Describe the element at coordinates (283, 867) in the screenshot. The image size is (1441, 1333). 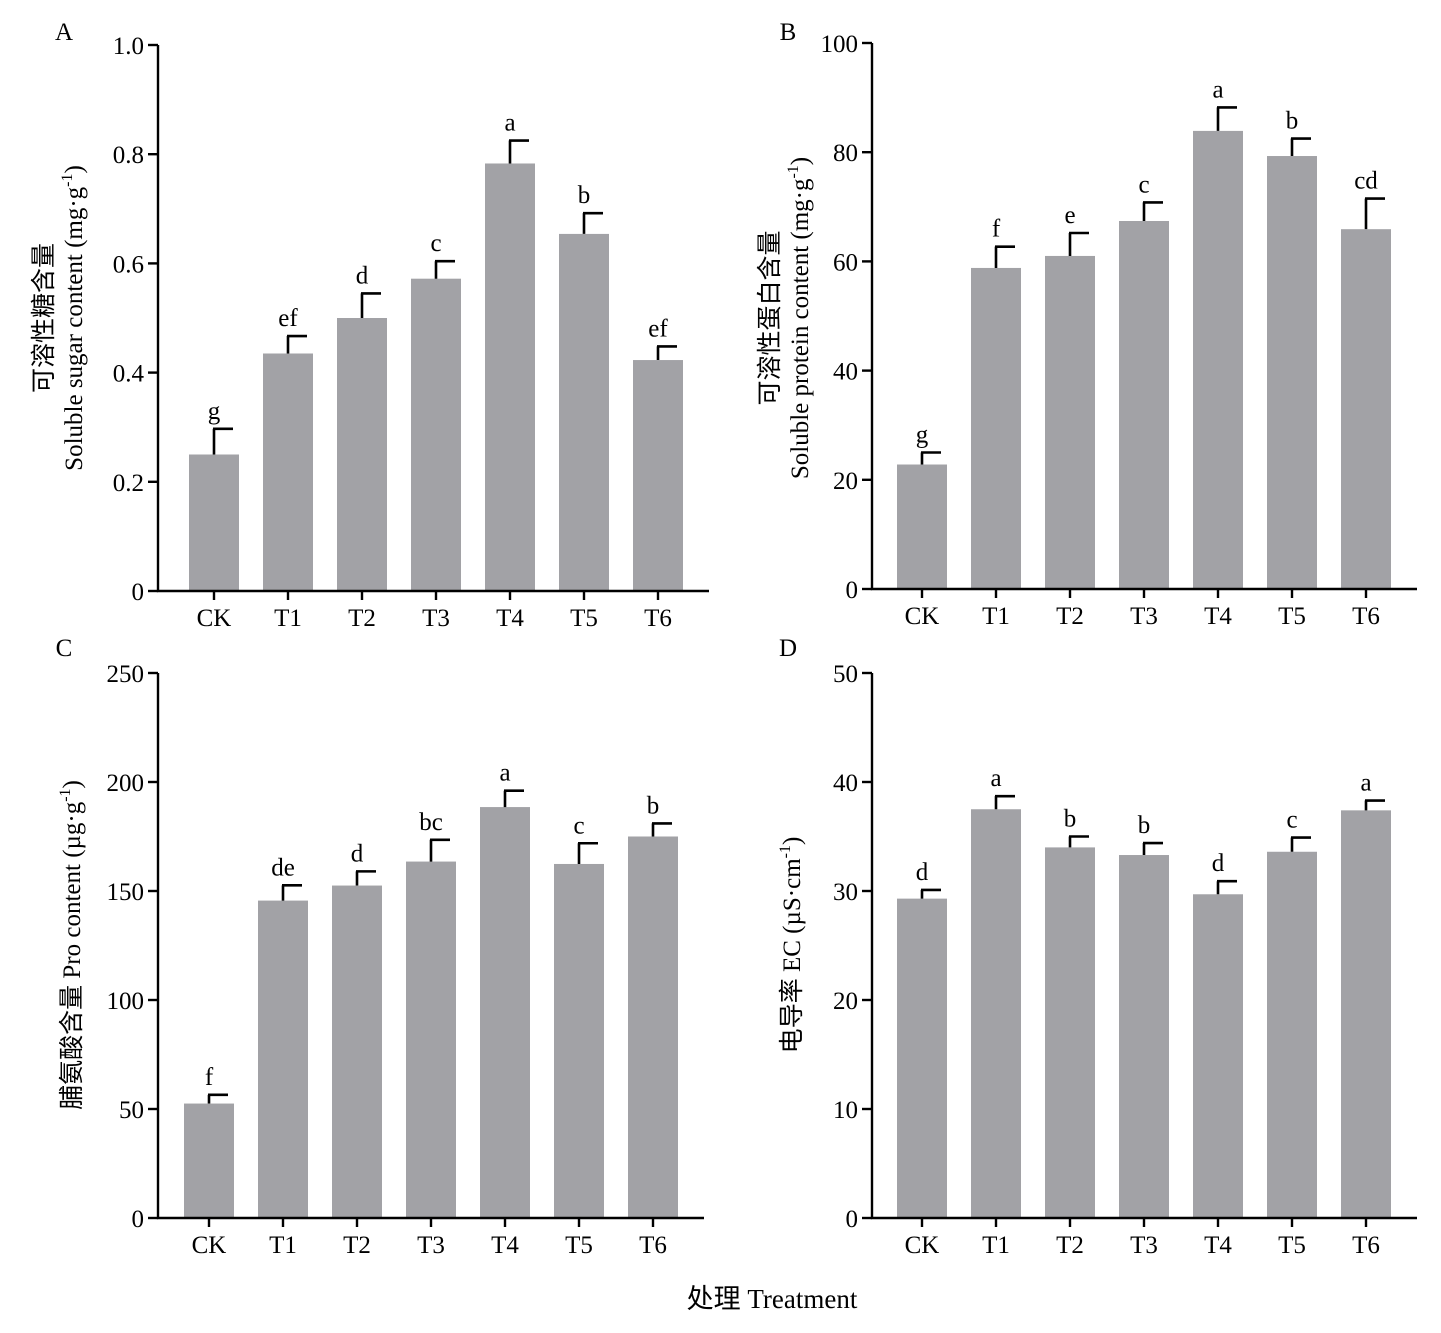
I see `sig-letter-c-t1: de` at that location.